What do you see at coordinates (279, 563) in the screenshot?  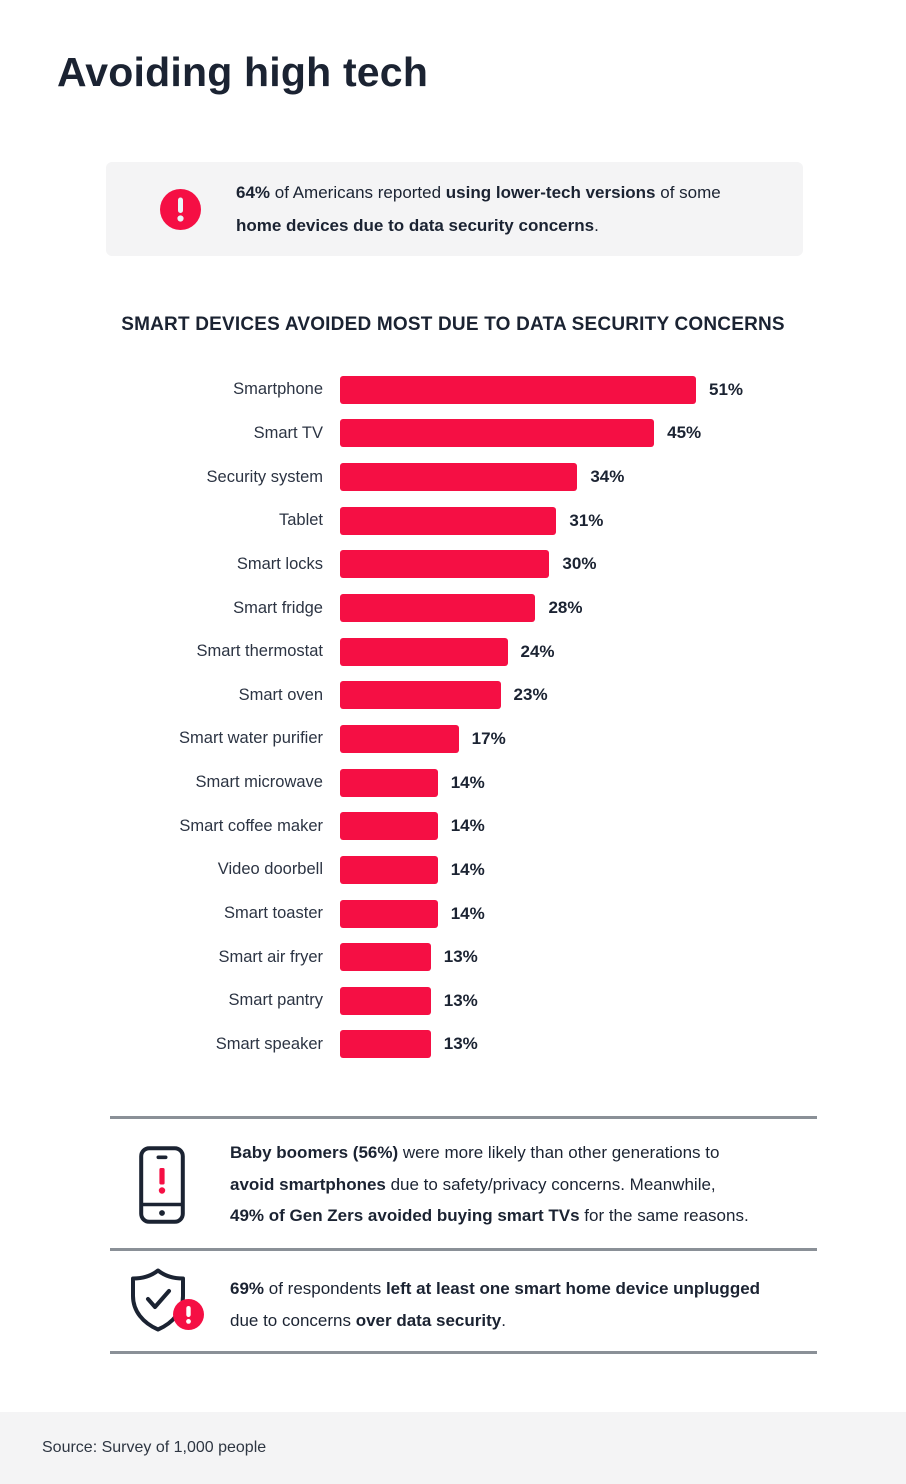 I see `bar-label: Smart locks` at bounding box center [279, 563].